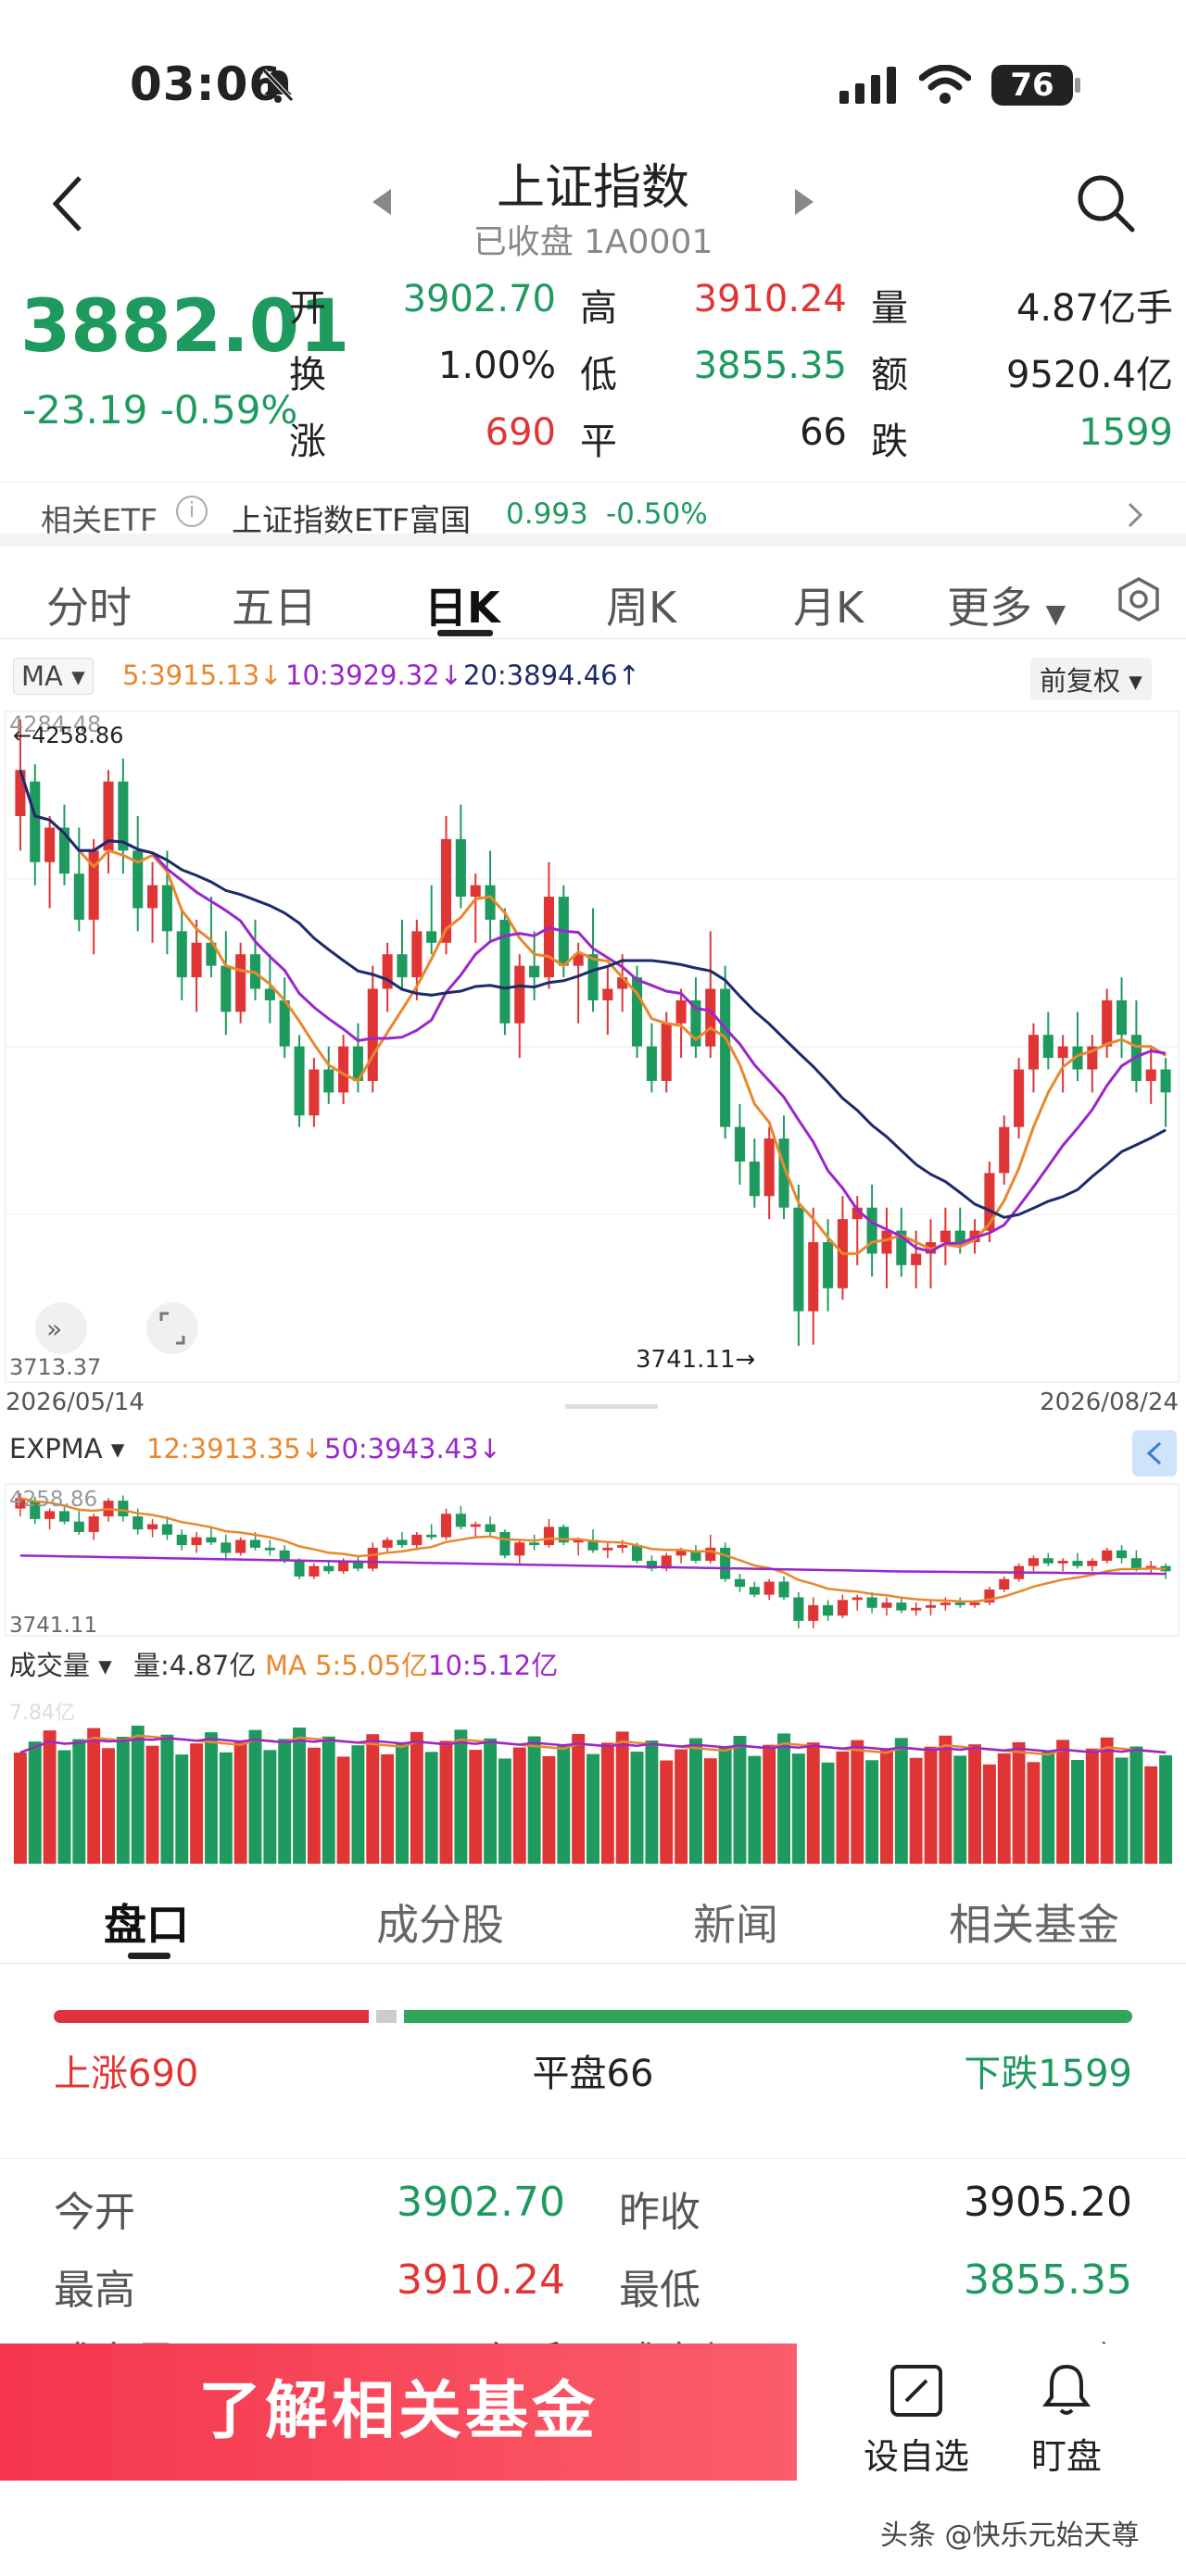 Image resolution: width=1186 pixels, height=2576 pixels. Describe the element at coordinates (1034, 1925) in the screenshot. I see `tab-related-funds: 相关基金` at that location.